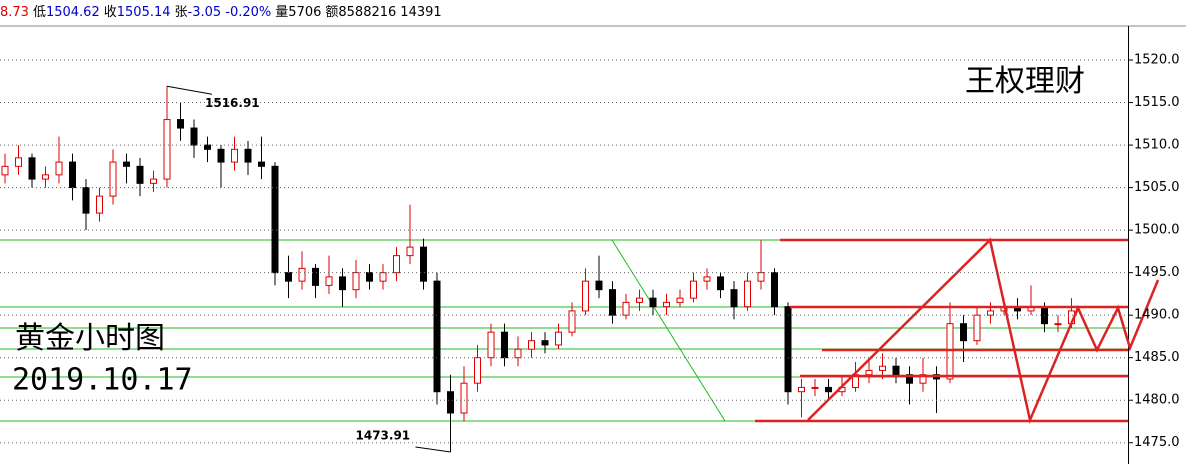 Image resolution: width=1186 pixels, height=464 pixels. What do you see at coordinates (1157, 102) in the screenshot?
I see `y-tick-label: 1515.0` at bounding box center [1157, 102].